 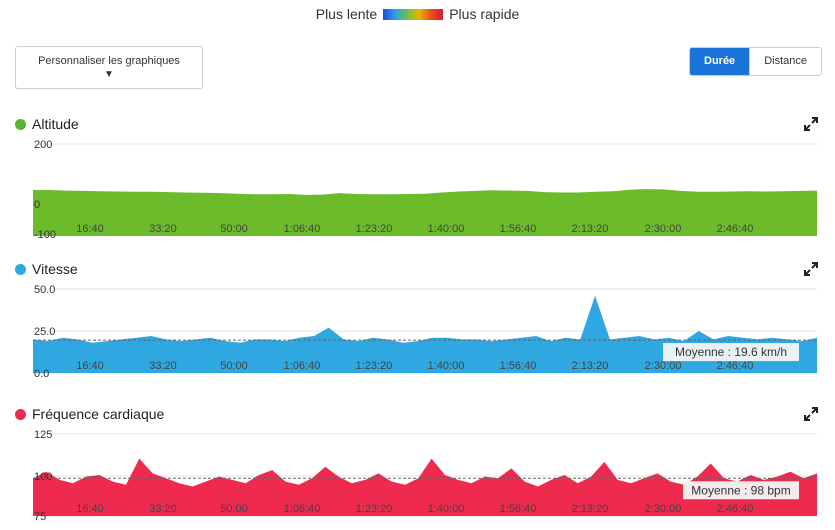 What do you see at coordinates (811, 414) in the screenshot?
I see `expand-heart-rate-icon` at bounding box center [811, 414].